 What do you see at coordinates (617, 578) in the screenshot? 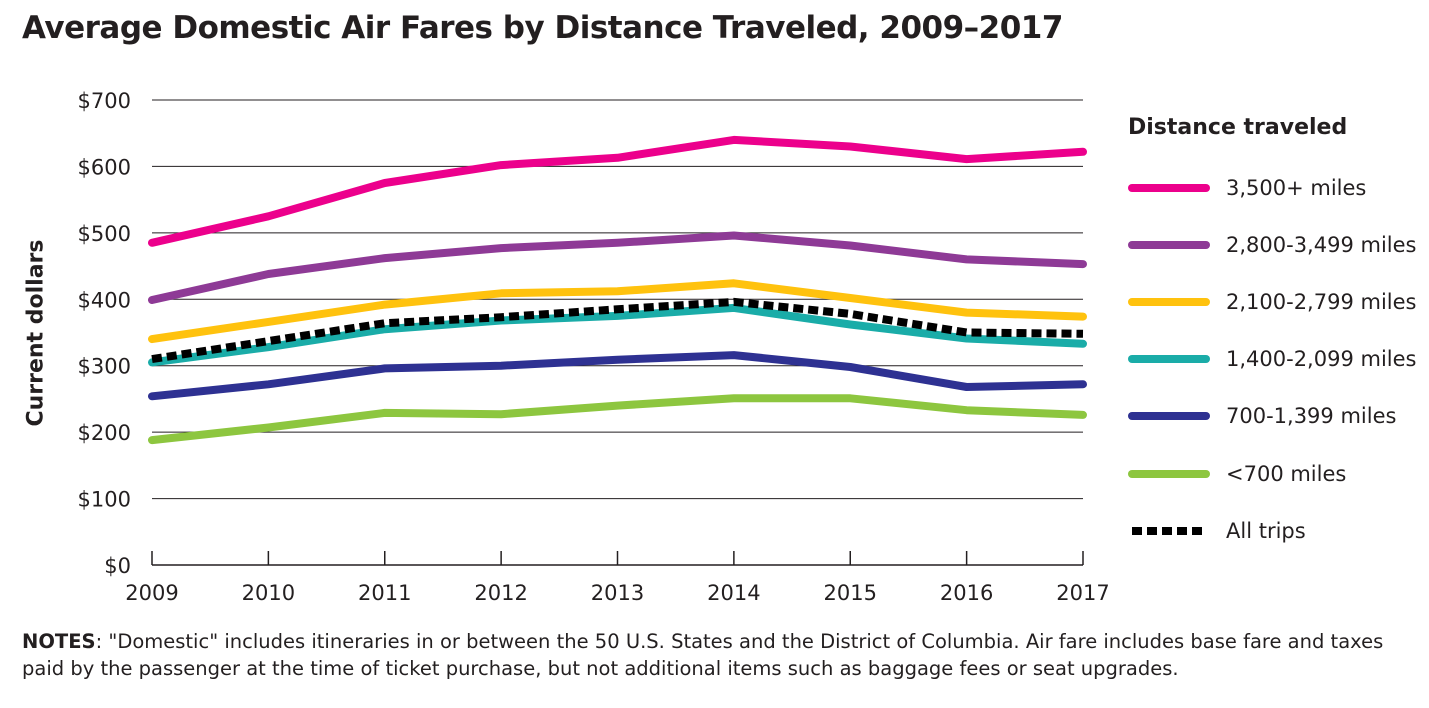
I see `x-axis: 2009 2010 2011 2012 2013 2014 2015 2016 2017` at bounding box center [617, 578].